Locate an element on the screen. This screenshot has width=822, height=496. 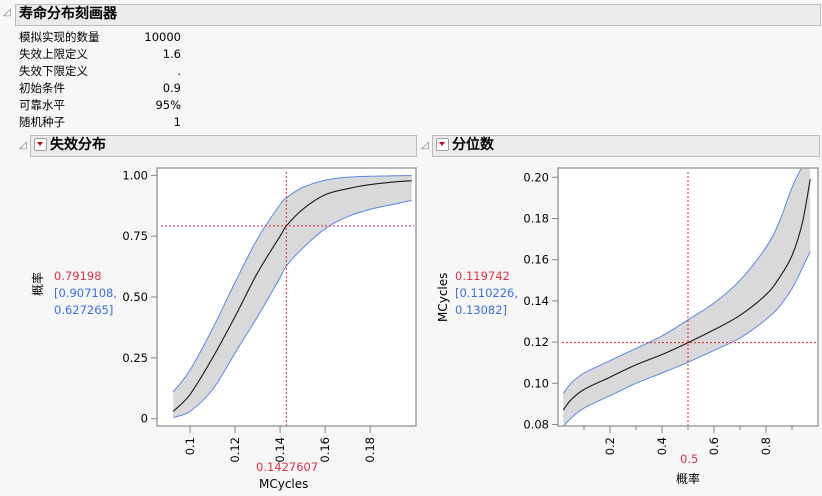
parameter-row: 初始条件 0.9 is located at coordinates (100, 88).